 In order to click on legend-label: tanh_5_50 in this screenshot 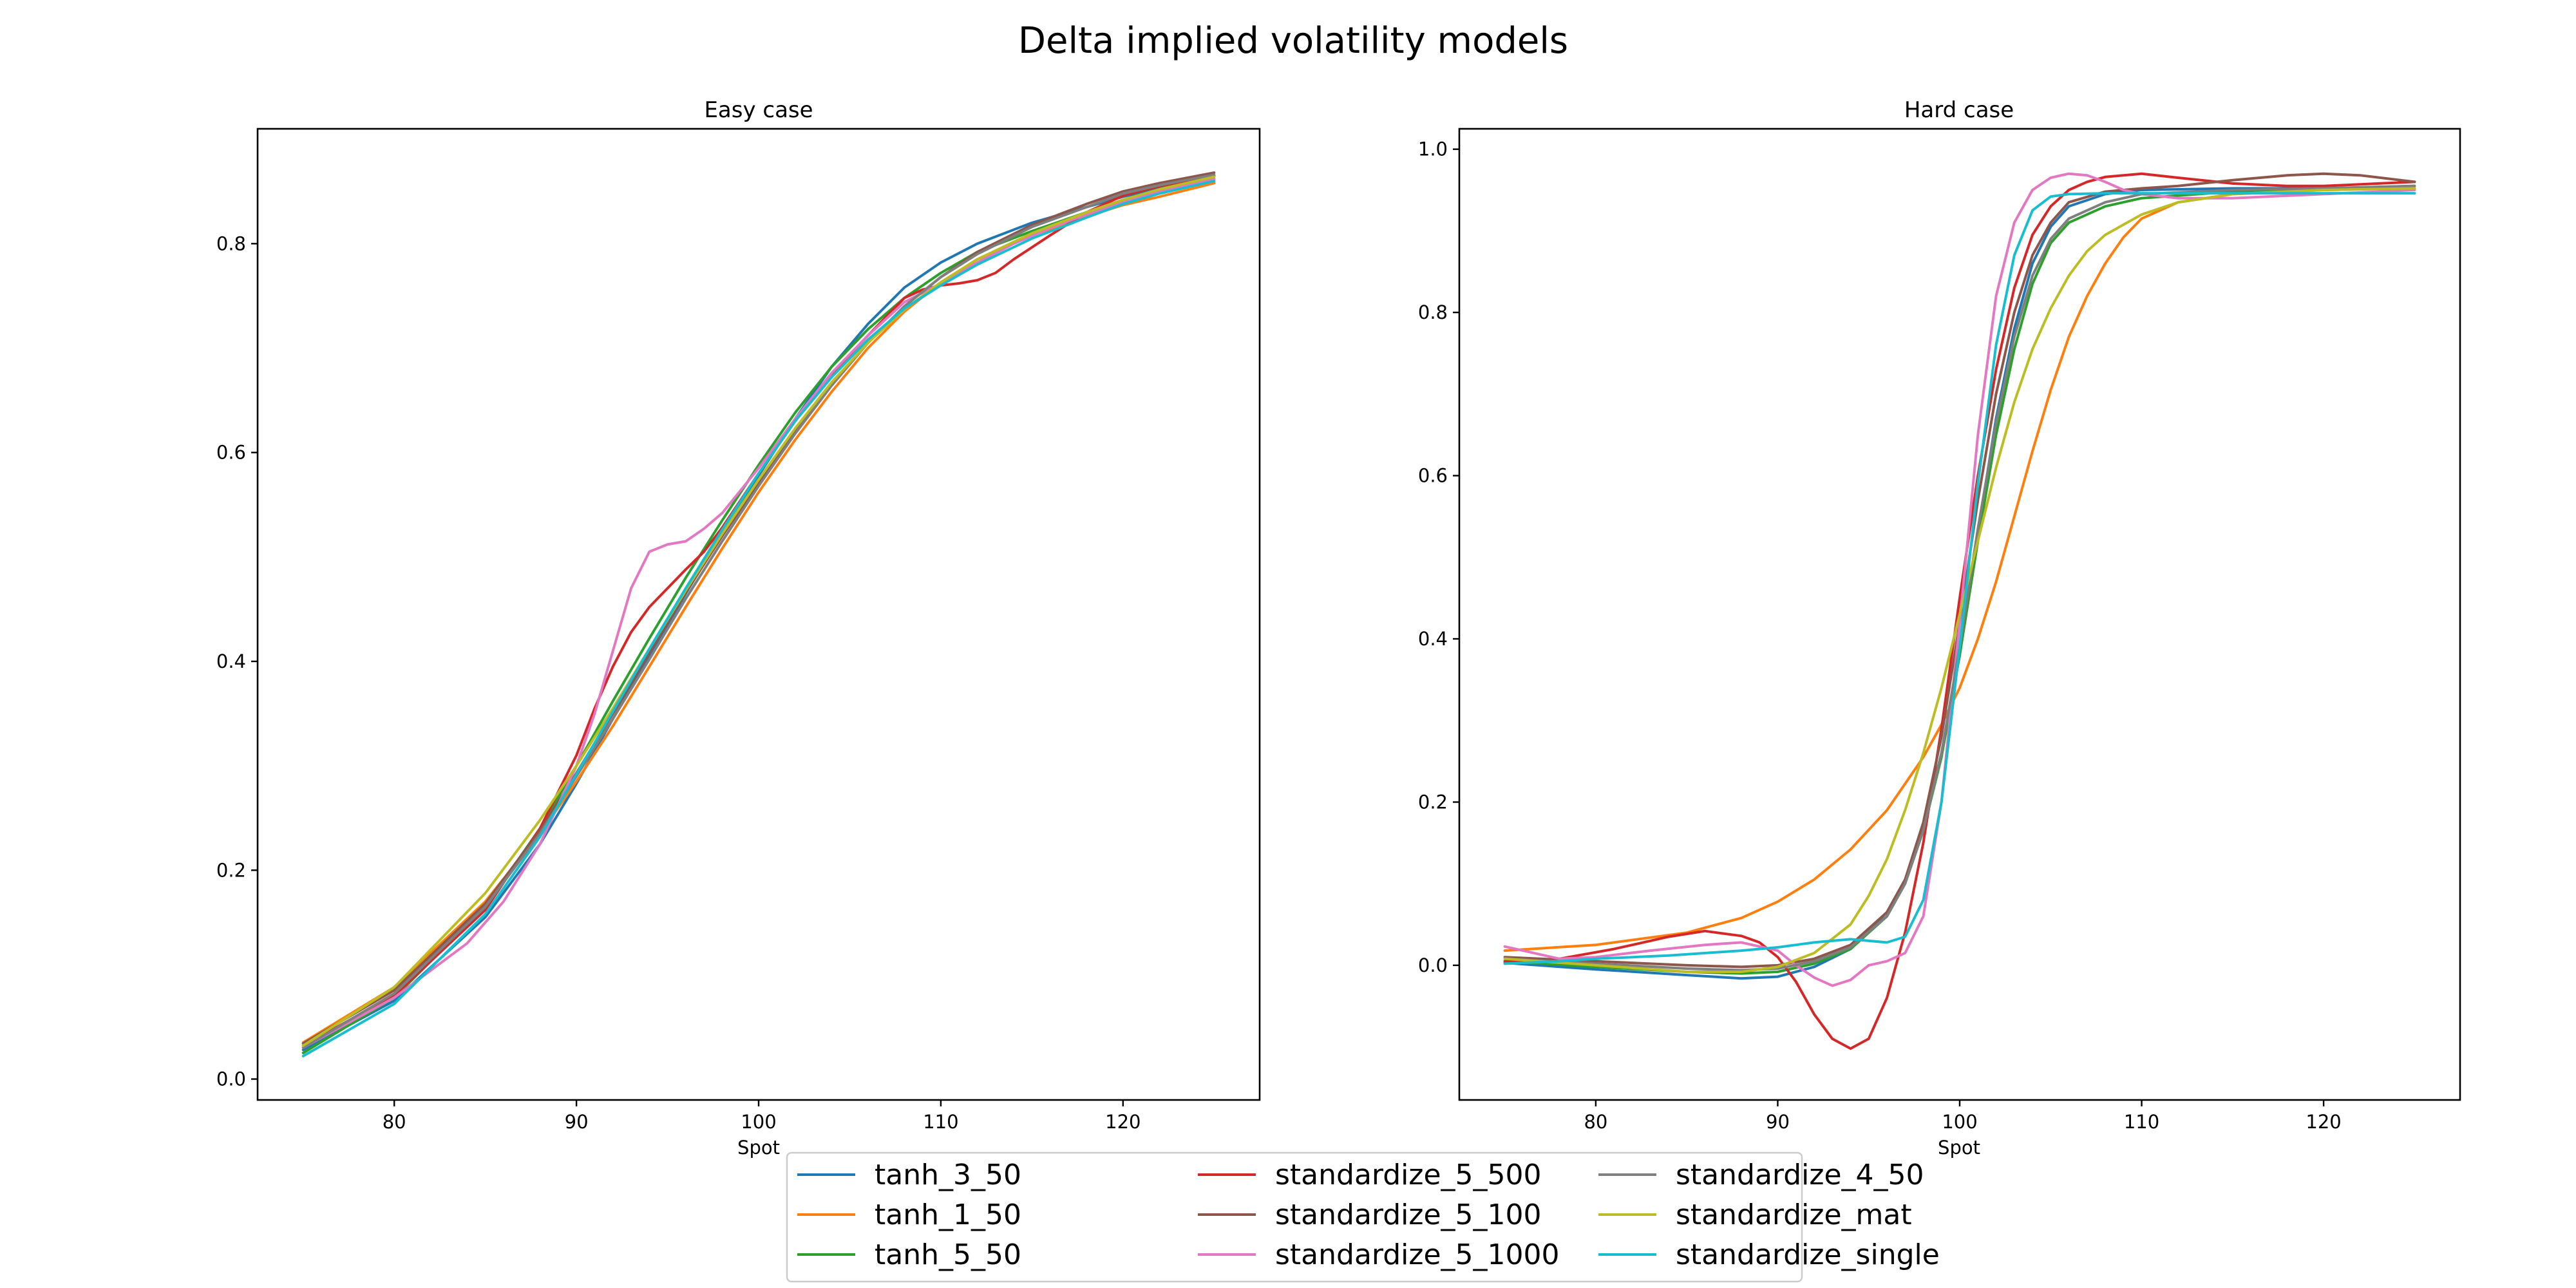, I will do `click(948, 1254)`.